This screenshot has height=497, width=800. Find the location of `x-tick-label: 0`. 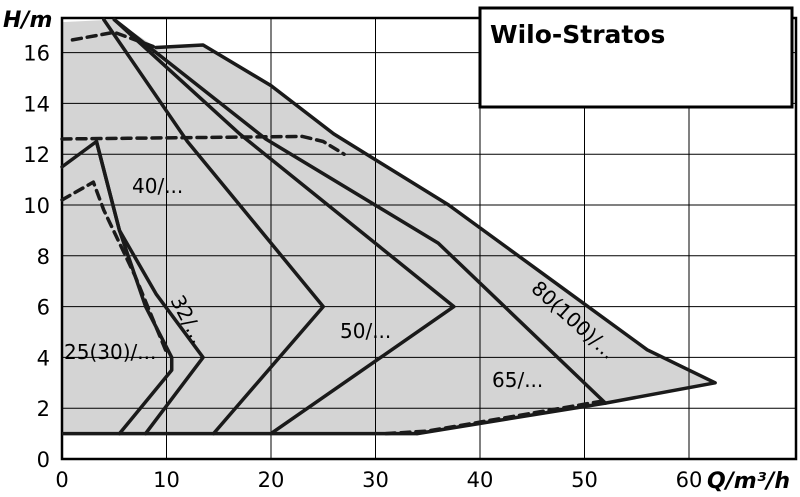

x-tick-label: 0 is located at coordinates (61, 480).